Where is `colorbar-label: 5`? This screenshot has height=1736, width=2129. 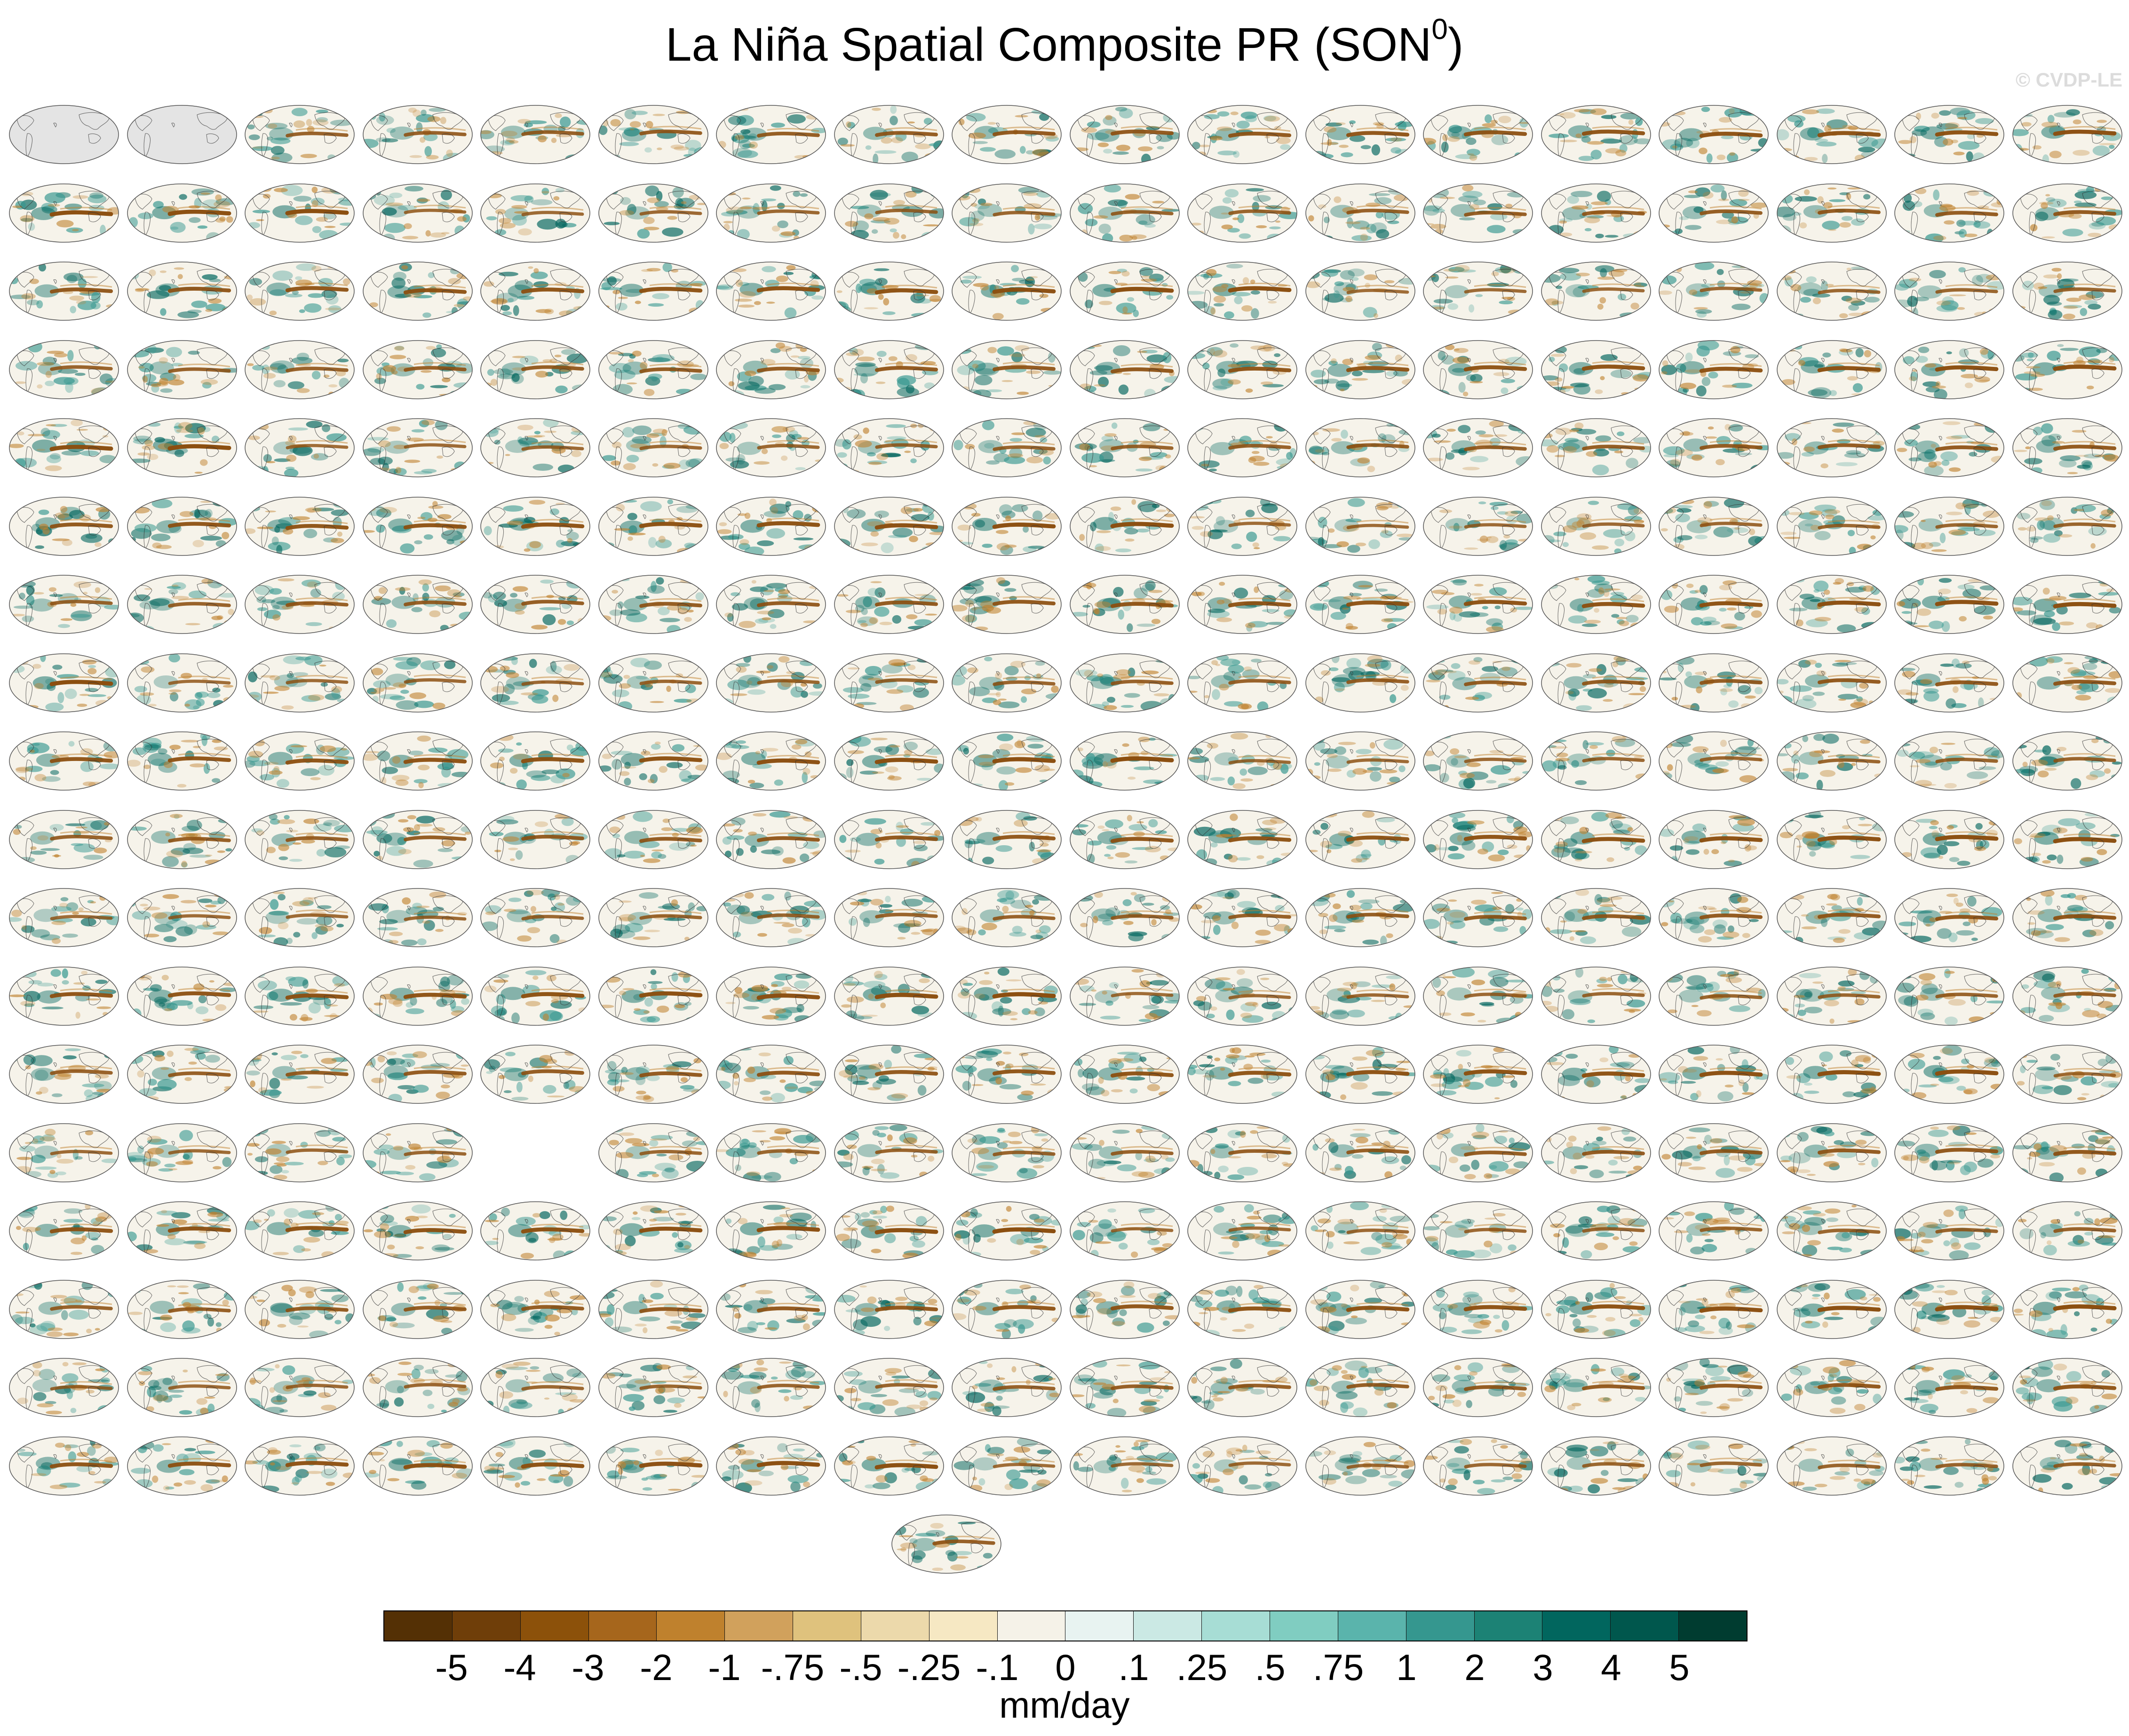 colorbar-label: 5 is located at coordinates (1679, 1667).